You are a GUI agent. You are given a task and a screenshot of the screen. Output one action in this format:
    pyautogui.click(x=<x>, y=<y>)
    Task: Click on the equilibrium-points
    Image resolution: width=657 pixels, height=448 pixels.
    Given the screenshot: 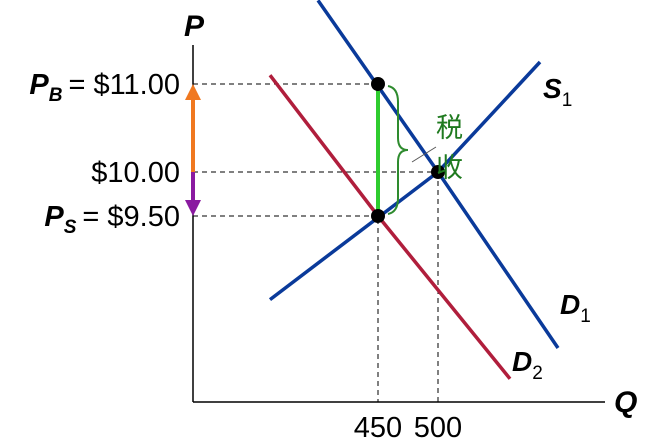 What is the action you would take?
    pyautogui.click(x=408, y=150)
    